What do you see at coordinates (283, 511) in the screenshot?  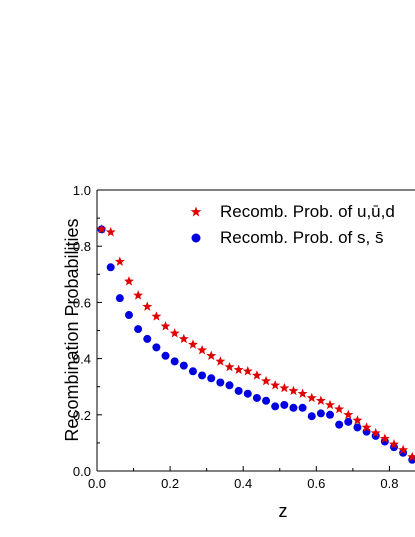 I see `x-axis-title: z` at bounding box center [283, 511].